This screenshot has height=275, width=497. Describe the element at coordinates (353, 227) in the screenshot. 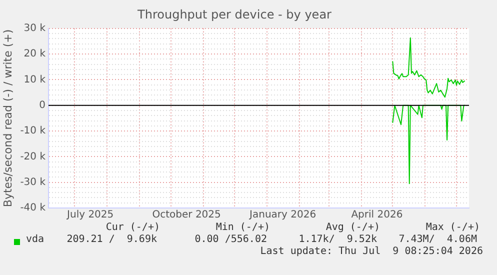

I see `text: Avg (-/+)` at that location.